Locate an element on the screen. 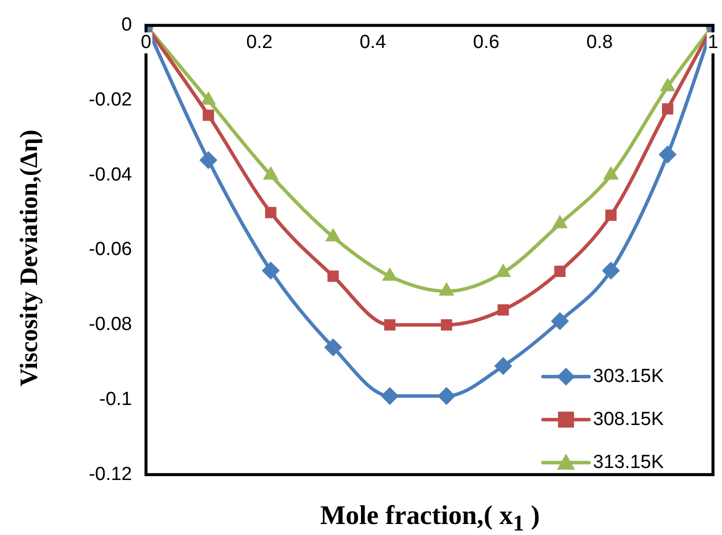 Image resolution: width=722 pixels, height=535 pixels. x-tick-label: 0.6 is located at coordinates (486, 43).